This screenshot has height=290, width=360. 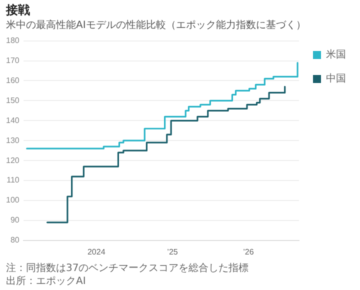 What do you see at coordinates (46, 281) in the screenshot?
I see `text: 出所：エポックAI` at bounding box center [46, 281].